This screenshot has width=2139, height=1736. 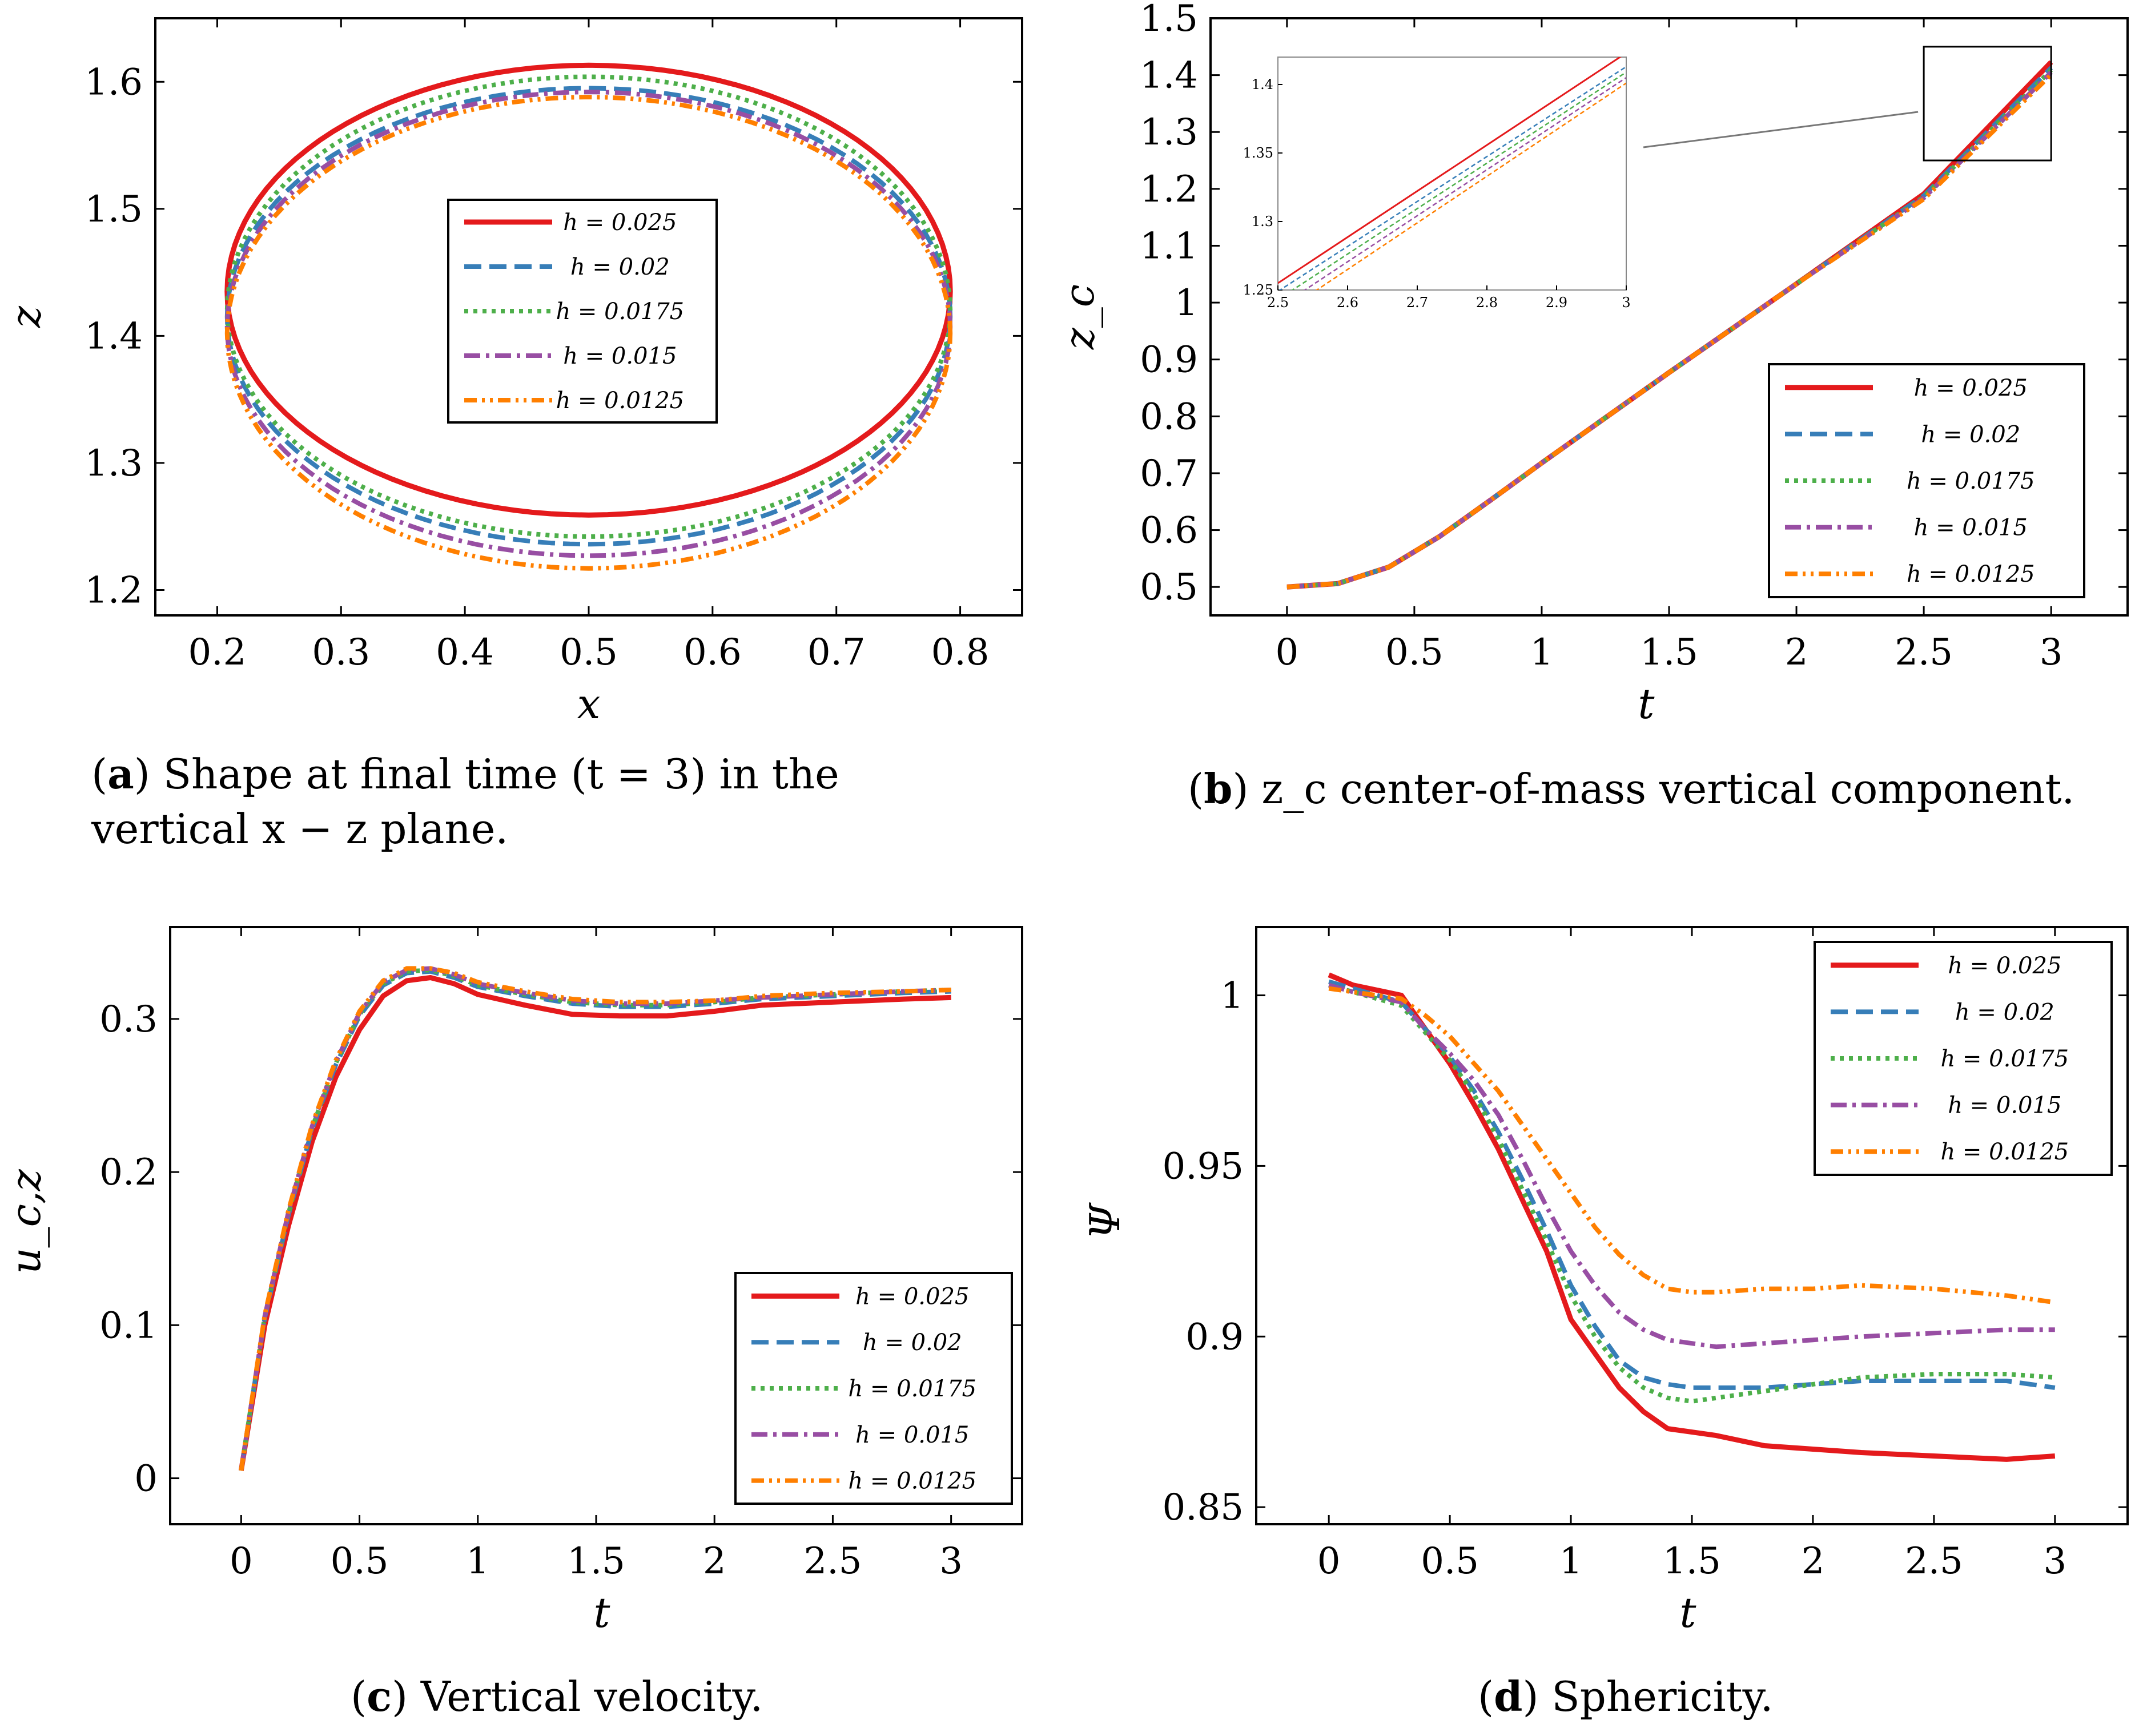 What do you see at coordinates (1169, 474) in the screenshot?
I see `y-tick-label: 0.7` at bounding box center [1169, 474].